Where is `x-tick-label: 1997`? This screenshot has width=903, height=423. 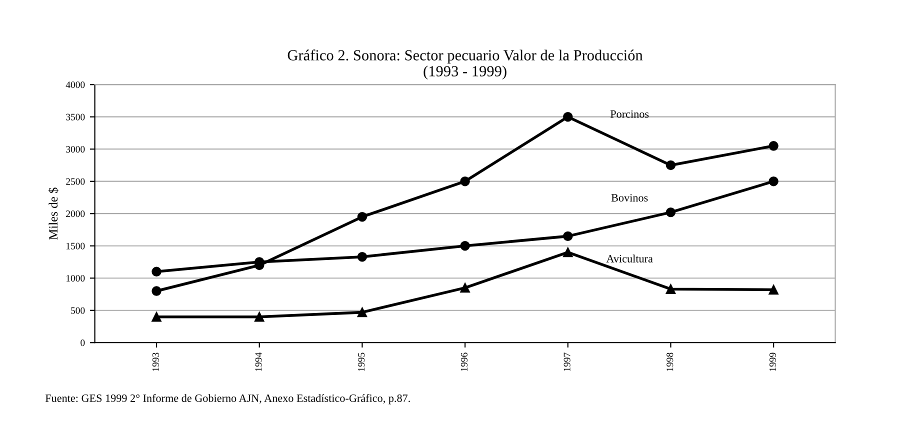
x-tick-label: 1997 is located at coordinates (567, 361).